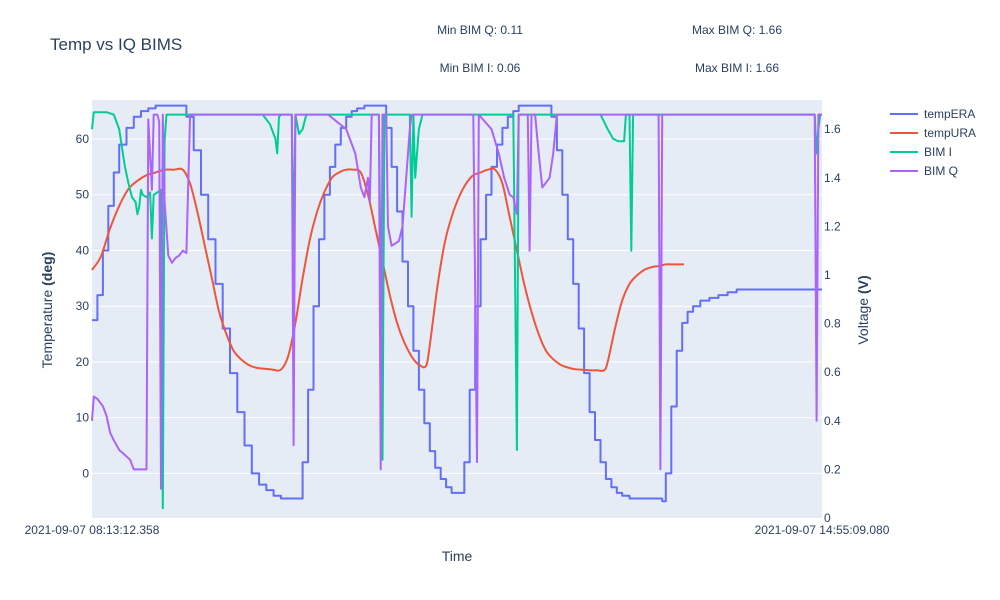 This screenshot has width=1000, height=600. What do you see at coordinates (737, 30) in the screenshot?
I see `max-bim-q-annotation: Max BIM Q: 1.66` at bounding box center [737, 30].